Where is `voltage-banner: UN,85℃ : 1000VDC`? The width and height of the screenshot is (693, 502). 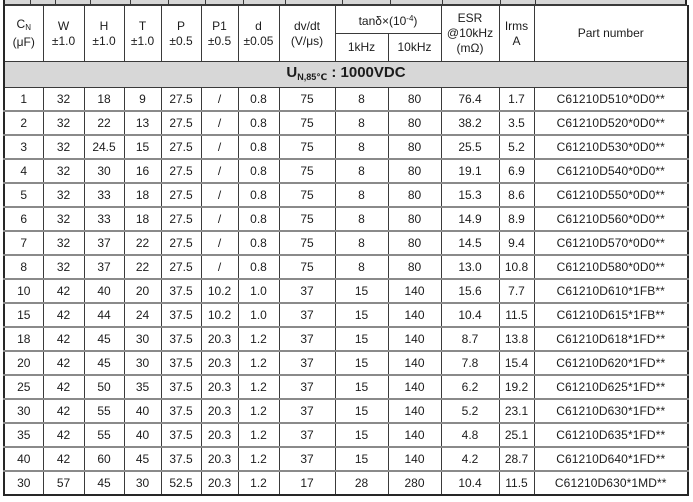
voltage-banner: UN,85℃ : 1000VDC is located at coordinates (346, 74).